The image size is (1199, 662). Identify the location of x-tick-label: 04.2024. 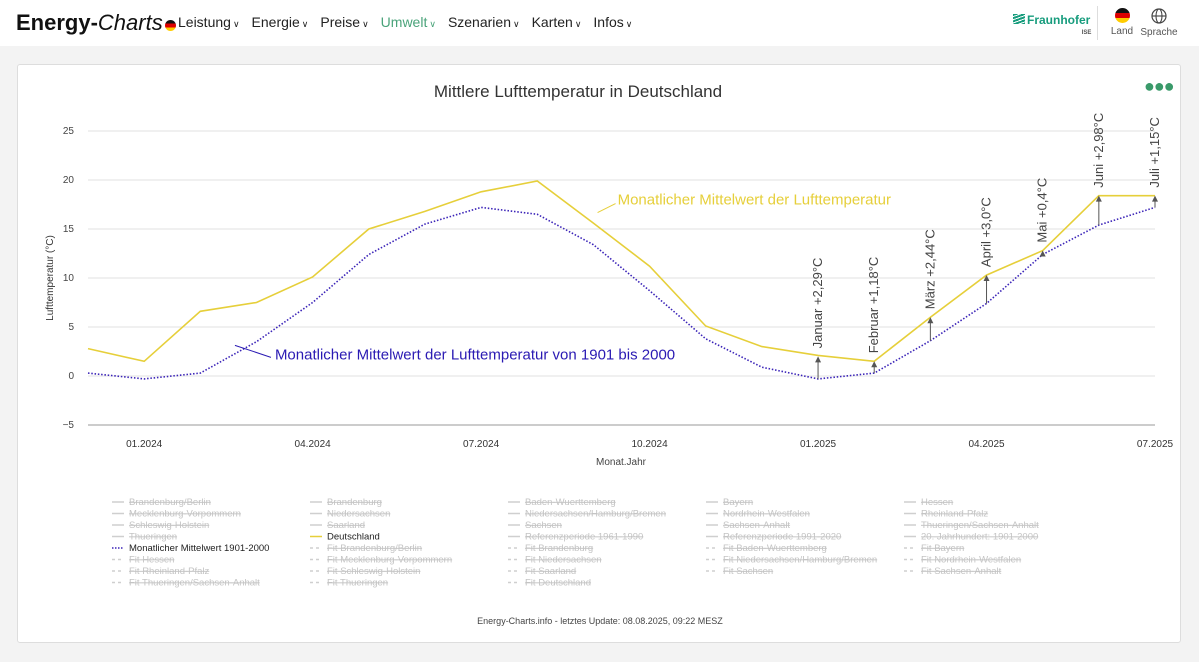
(313, 444).